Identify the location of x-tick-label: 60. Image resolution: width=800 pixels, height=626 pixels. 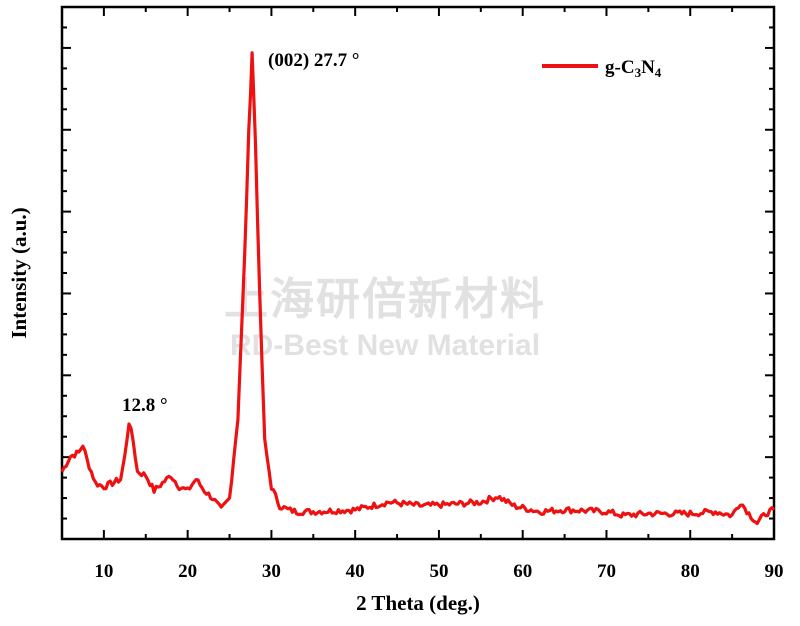
(522, 571).